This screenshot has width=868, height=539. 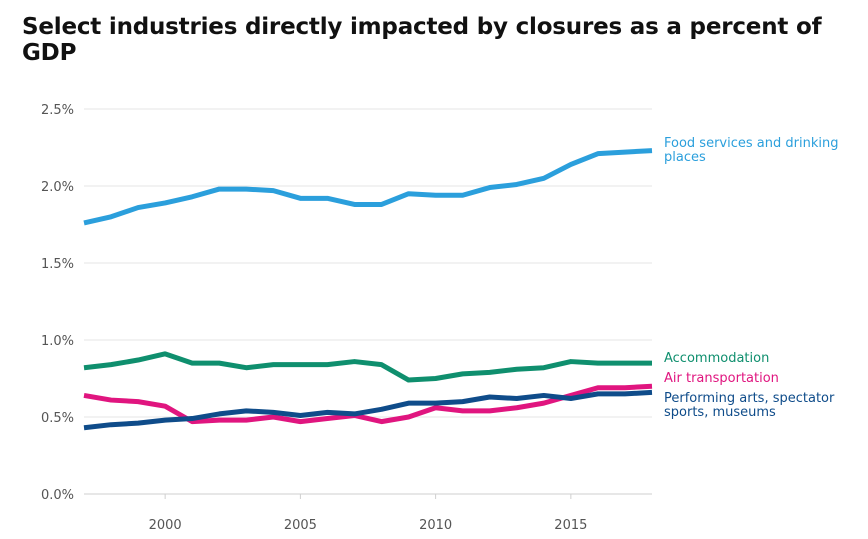 I want to click on y-tick-label: 2.5%, so click(x=57, y=110).